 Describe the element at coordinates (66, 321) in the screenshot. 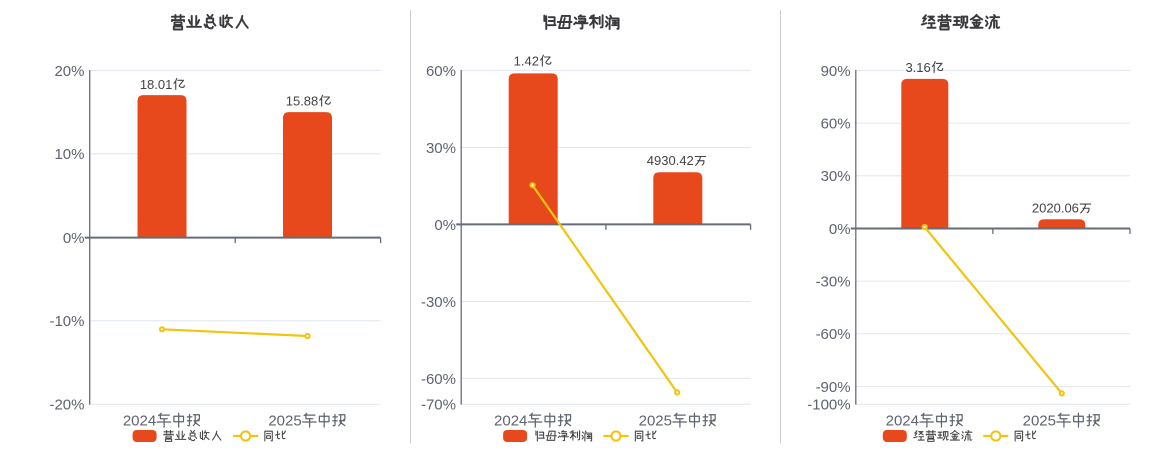

I see `svg-text: -10%` at that location.